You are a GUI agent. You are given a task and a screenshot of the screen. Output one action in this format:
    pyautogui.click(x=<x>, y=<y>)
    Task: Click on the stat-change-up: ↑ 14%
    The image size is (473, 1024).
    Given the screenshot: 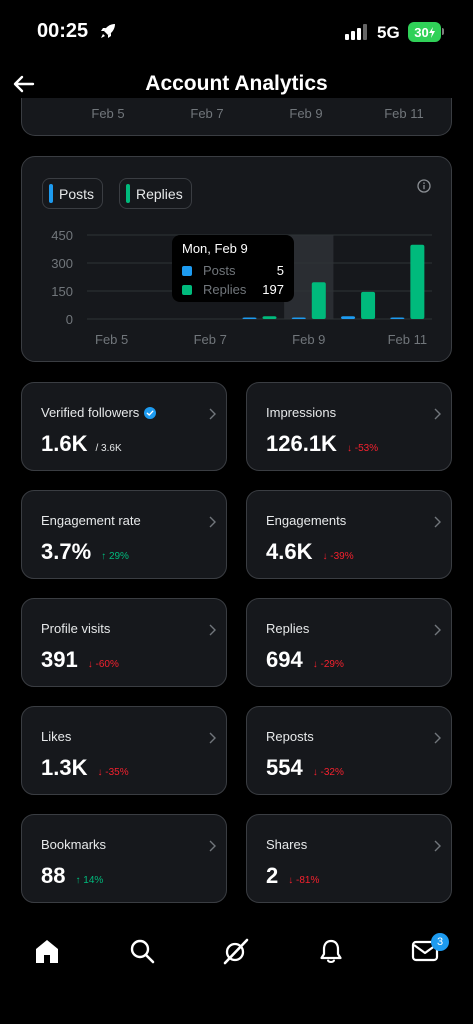 What is the action you would take?
    pyautogui.click(x=89, y=880)
    